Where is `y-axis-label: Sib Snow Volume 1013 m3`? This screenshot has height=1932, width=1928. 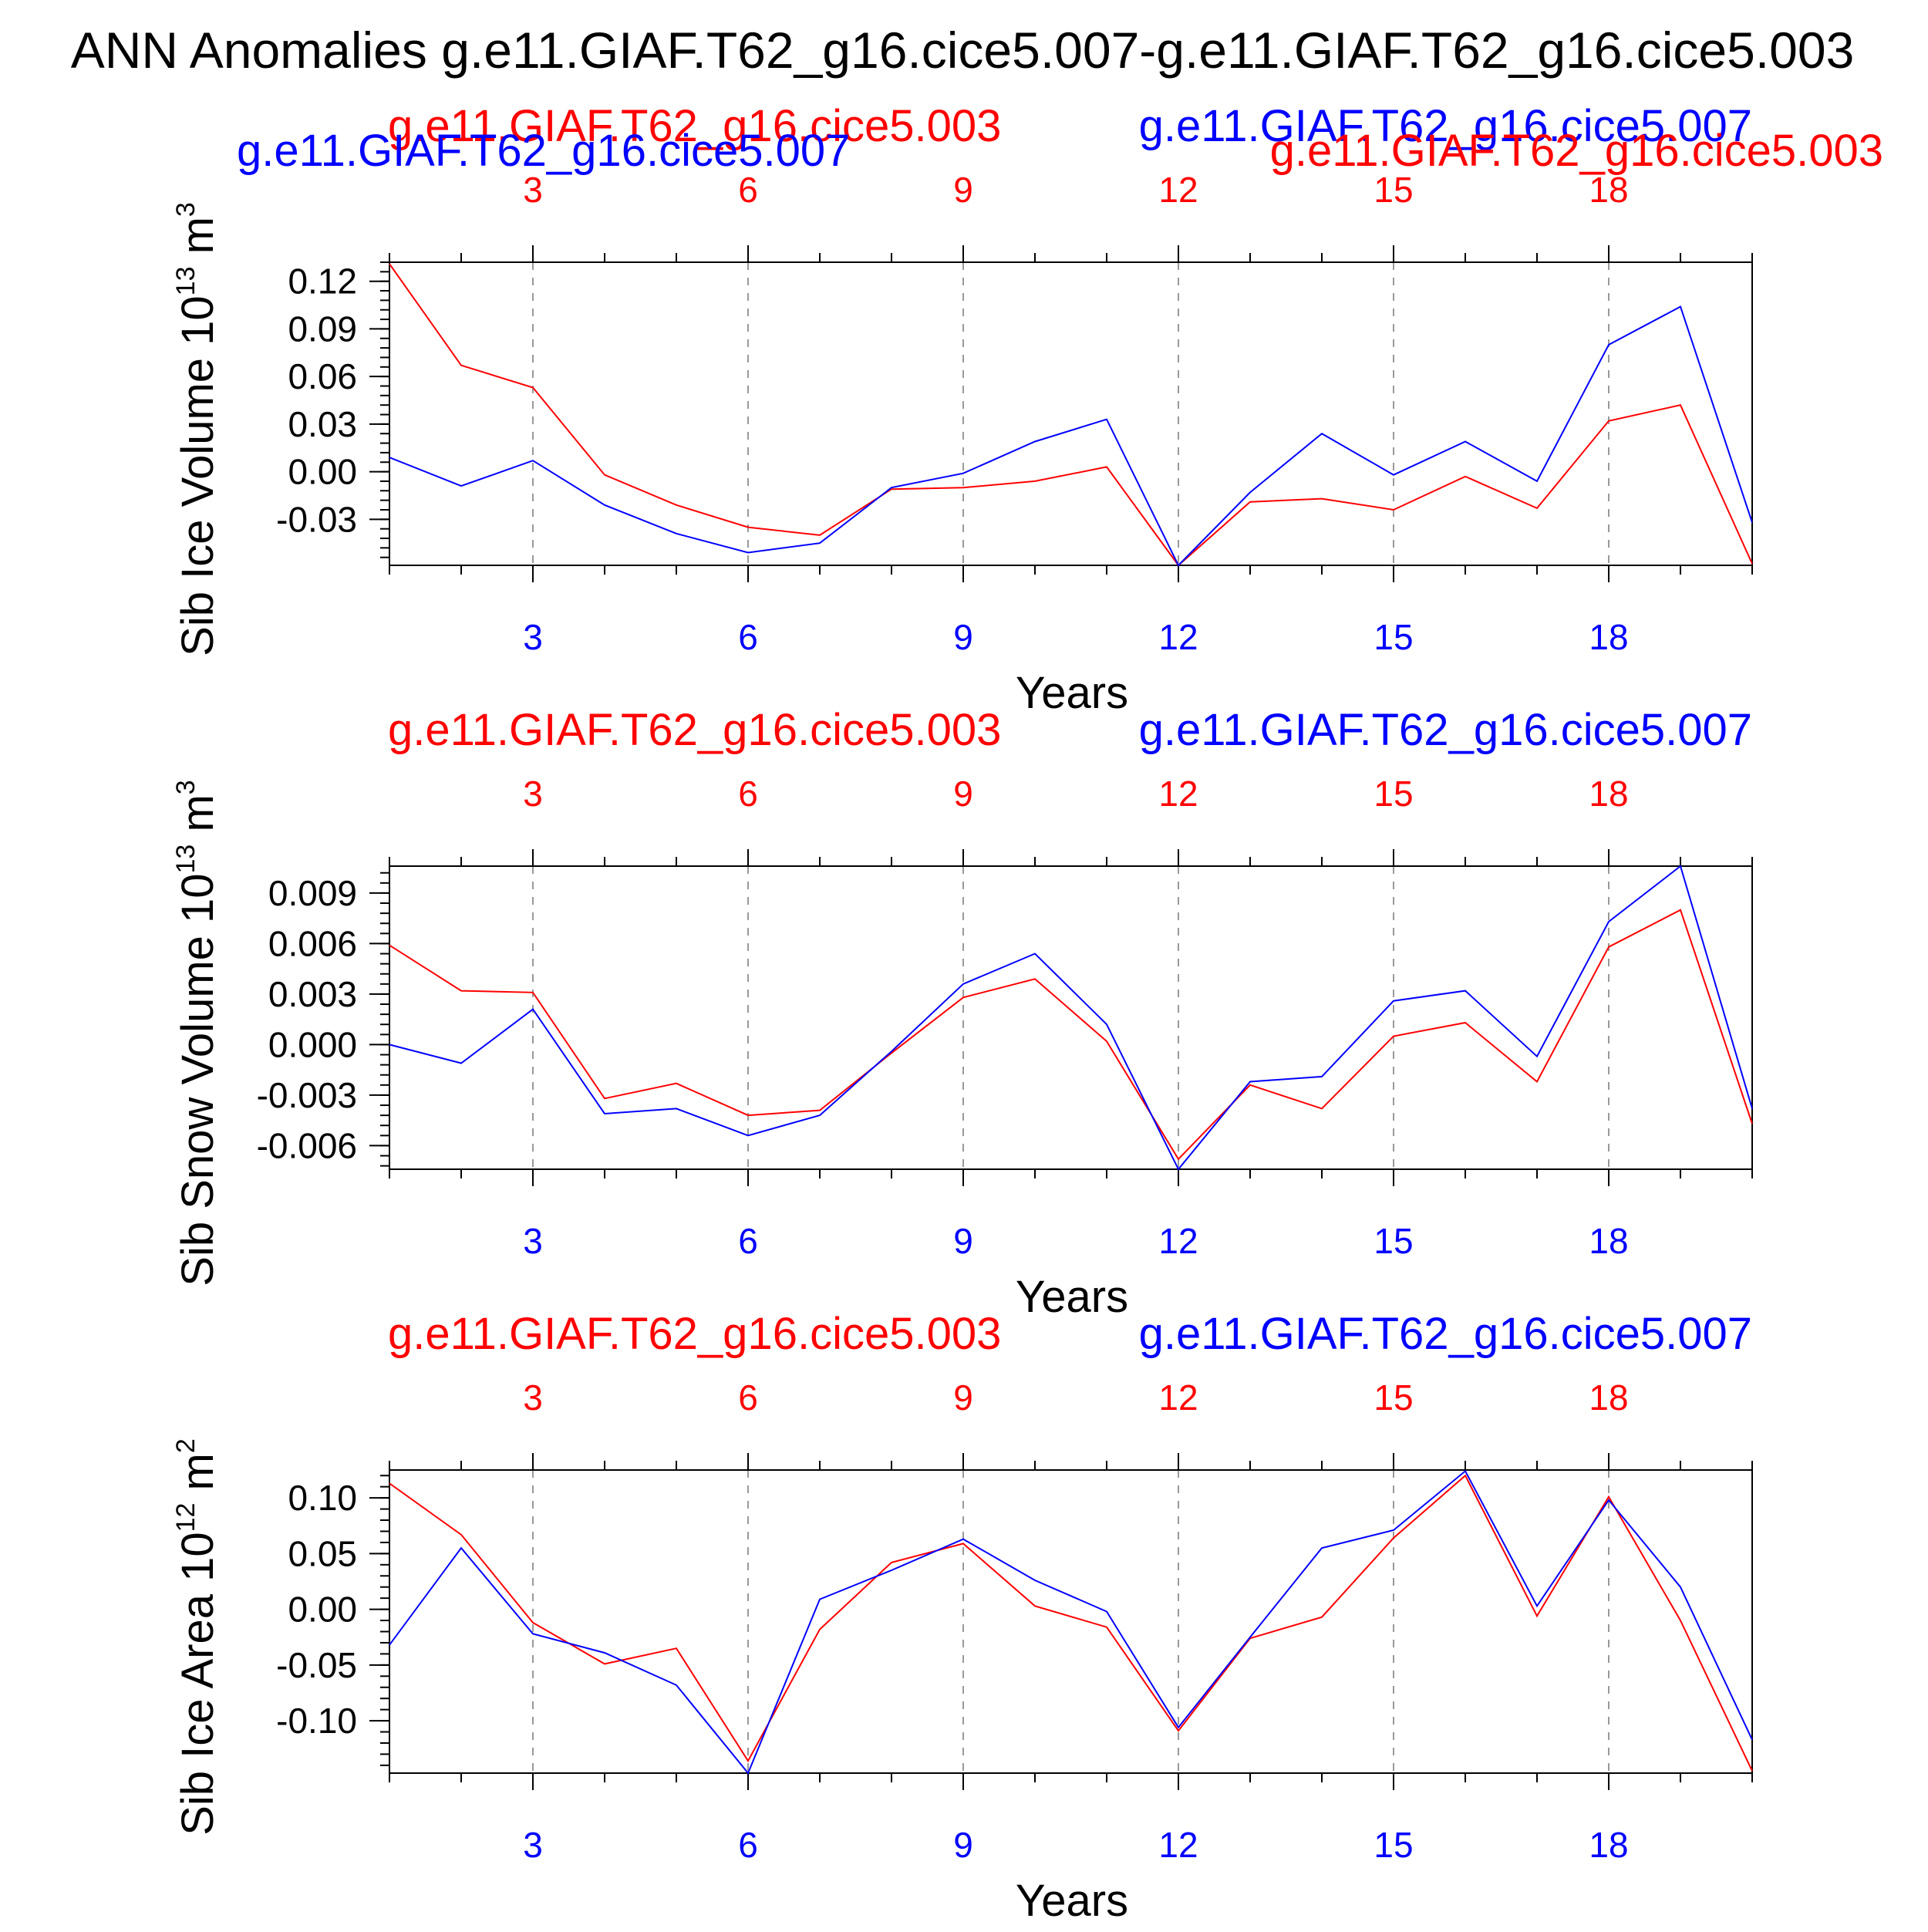 y-axis-label: Sib Snow Volume 1013 m3 is located at coordinates (197, 1033).